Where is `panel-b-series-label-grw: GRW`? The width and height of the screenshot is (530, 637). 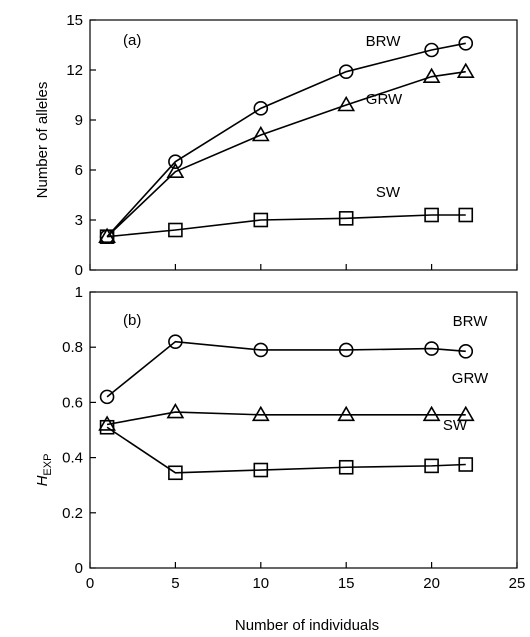 panel-b-series-label-grw: GRW is located at coordinates (470, 378).